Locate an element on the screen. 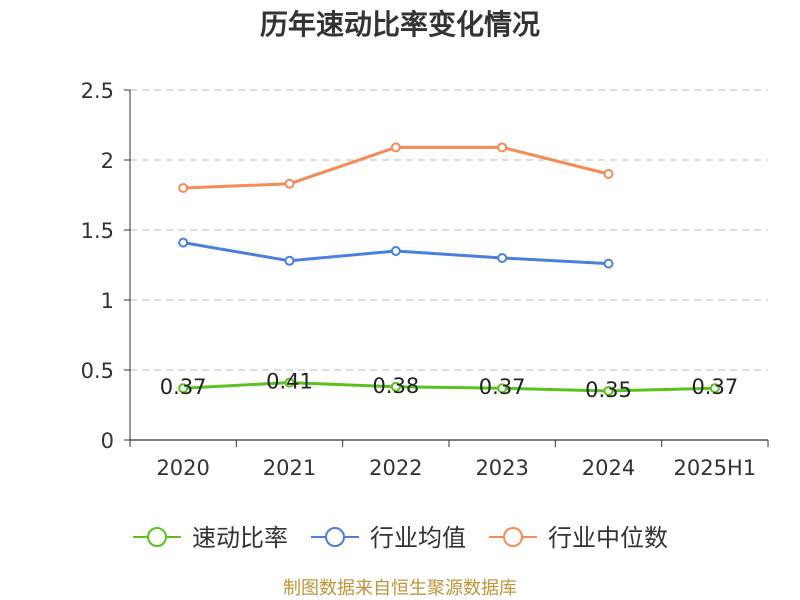 Image resolution: width=800 pixels, height=600 pixels. legend-label: 速动比率 is located at coordinates (240, 538).